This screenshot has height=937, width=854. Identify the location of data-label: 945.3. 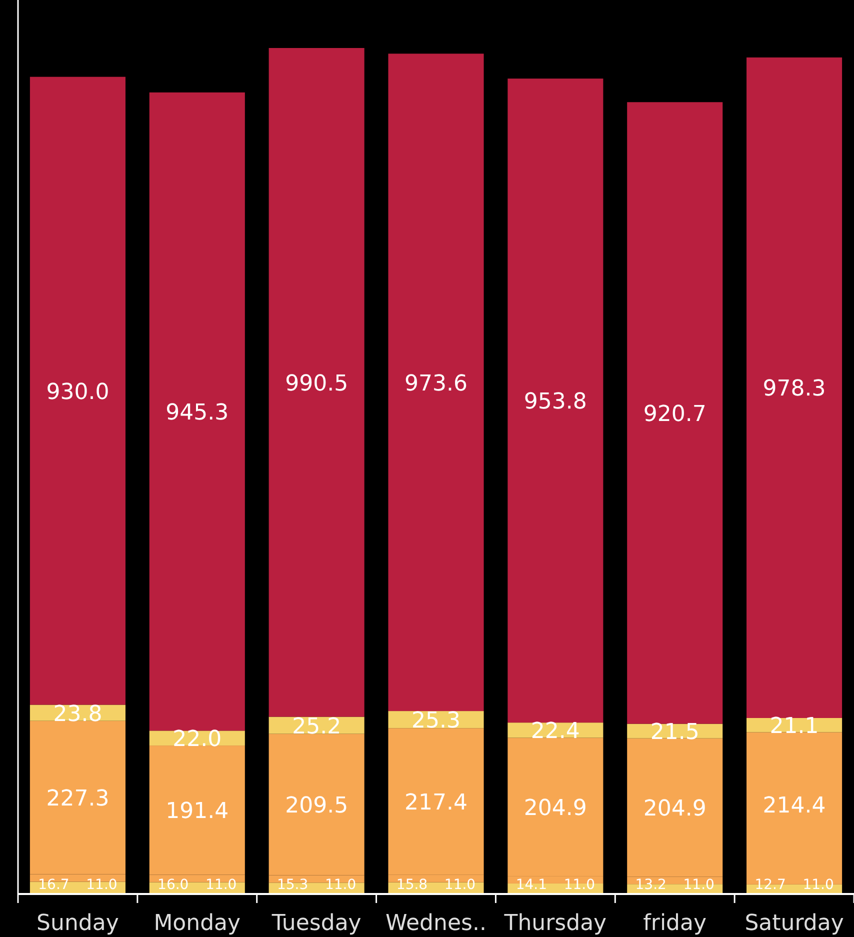
(197, 413).